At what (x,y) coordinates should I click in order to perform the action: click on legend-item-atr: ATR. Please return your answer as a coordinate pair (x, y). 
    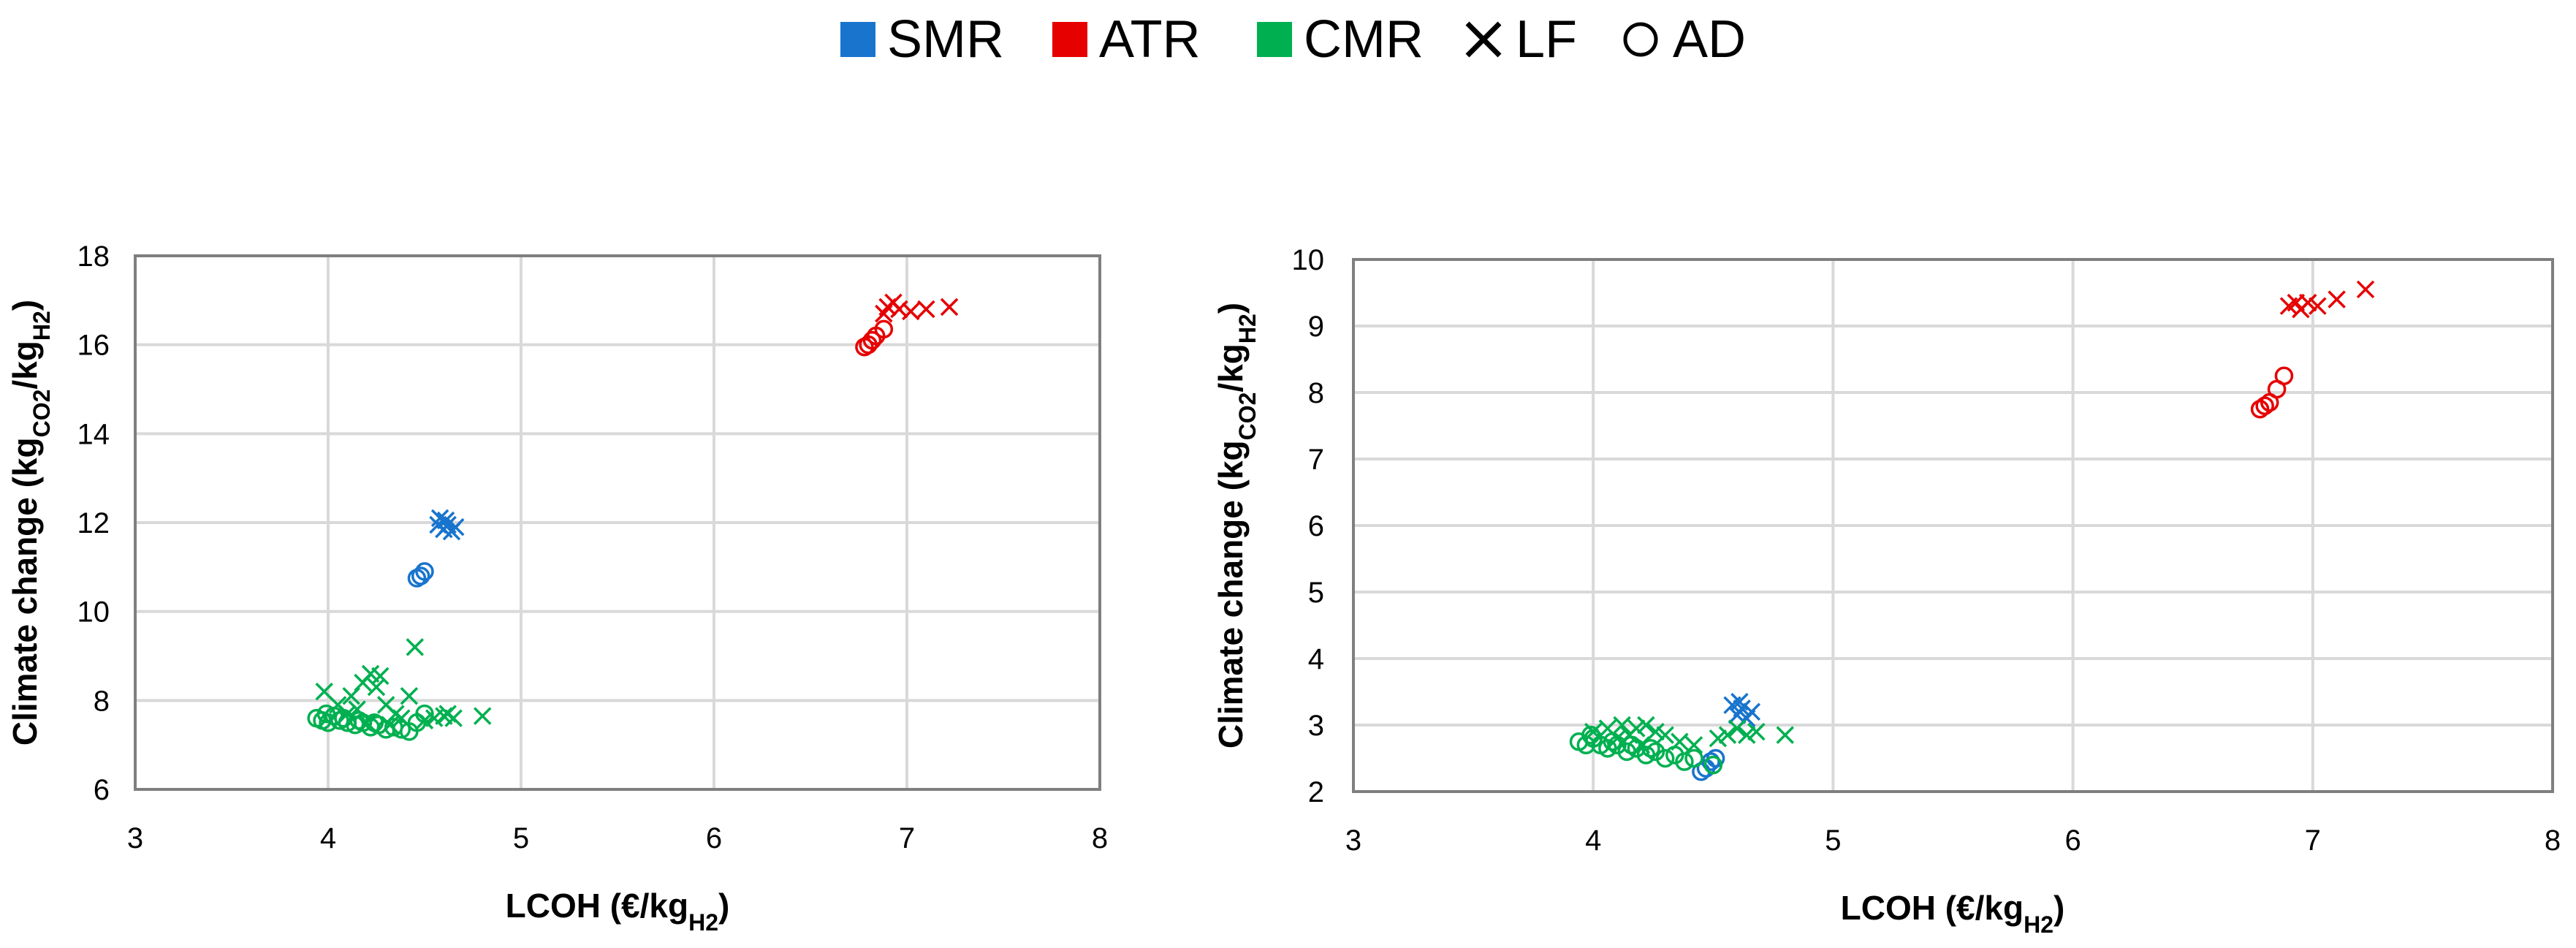
    Looking at the image, I should click on (1126, 39).